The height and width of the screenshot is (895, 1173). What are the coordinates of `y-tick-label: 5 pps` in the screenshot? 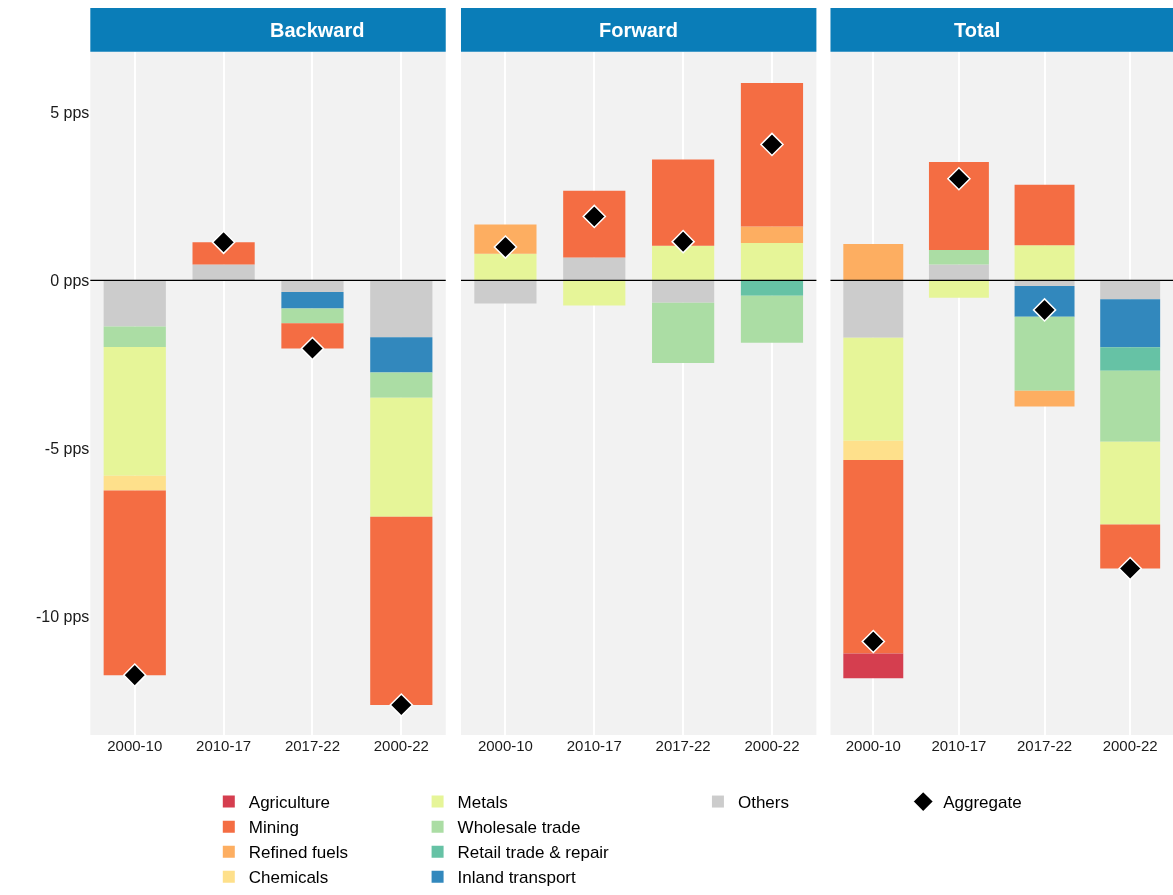 It's located at (70, 112).